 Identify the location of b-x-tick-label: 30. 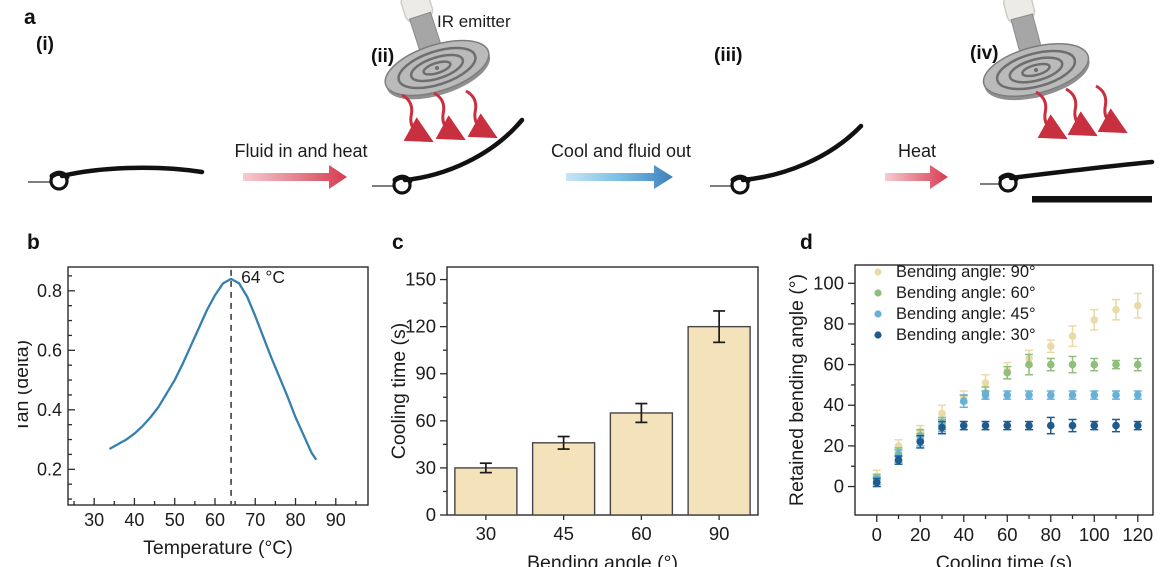
(94, 520).